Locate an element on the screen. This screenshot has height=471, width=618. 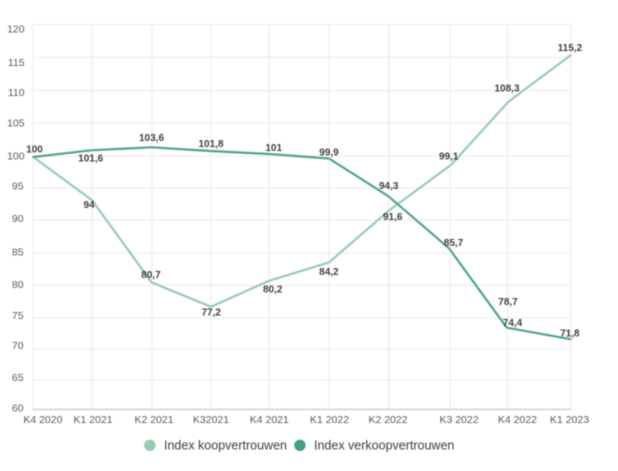
svg-text: 80,7 is located at coordinates (151, 275).